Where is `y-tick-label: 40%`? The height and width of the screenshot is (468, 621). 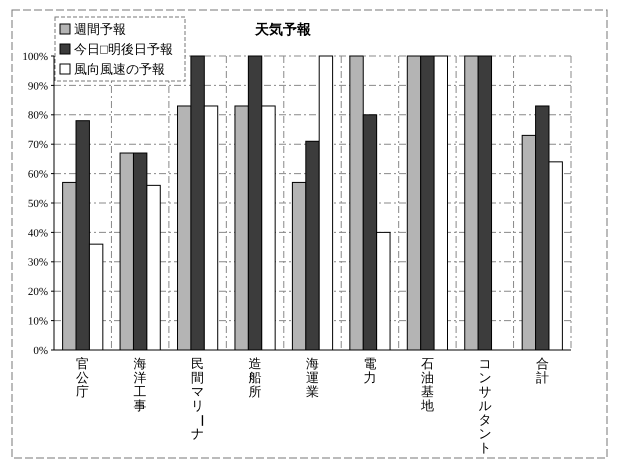 y-tick-label: 40% is located at coordinates (38, 233).